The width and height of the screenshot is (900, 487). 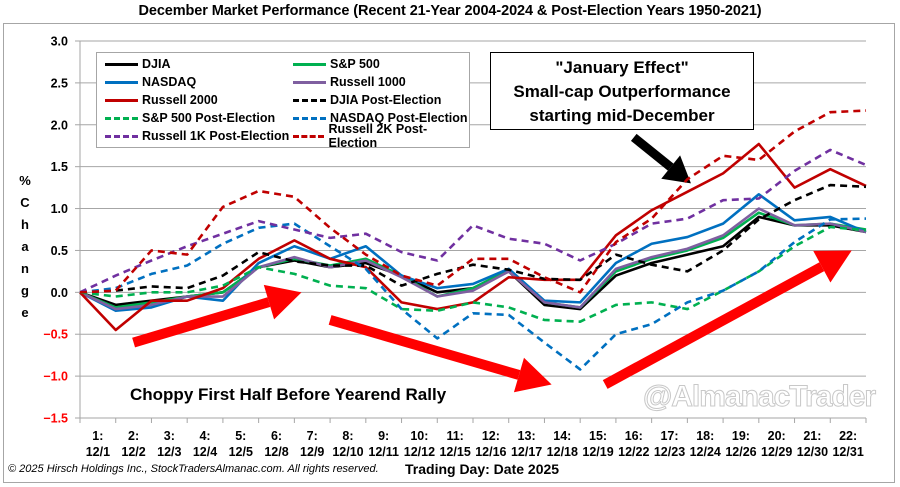 What do you see at coordinates (59, 167) in the screenshot?
I see `y-tick-label: 1.5` at bounding box center [59, 167].